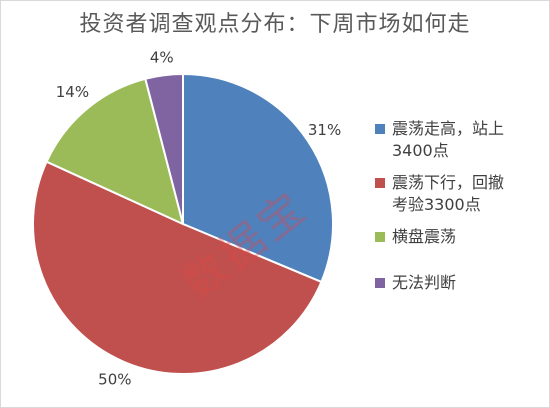 The width and height of the screenshot is (550, 408). What do you see at coordinates (448, 182) in the screenshot?
I see `legend-label: 震荡下行，回撤` at bounding box center [448, 182].